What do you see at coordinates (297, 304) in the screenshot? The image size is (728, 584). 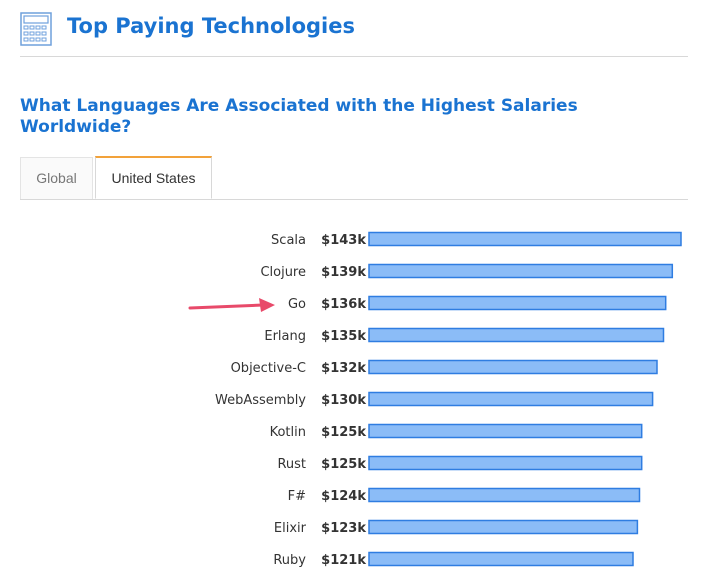 I see `category-label-go: Go` at bounding box center [297, 304].